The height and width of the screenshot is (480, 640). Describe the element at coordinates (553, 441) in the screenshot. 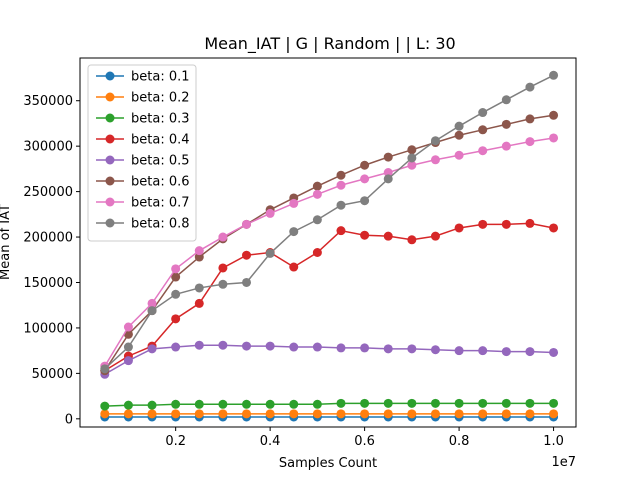

I see `x-tick-label: 1.0` at that location.